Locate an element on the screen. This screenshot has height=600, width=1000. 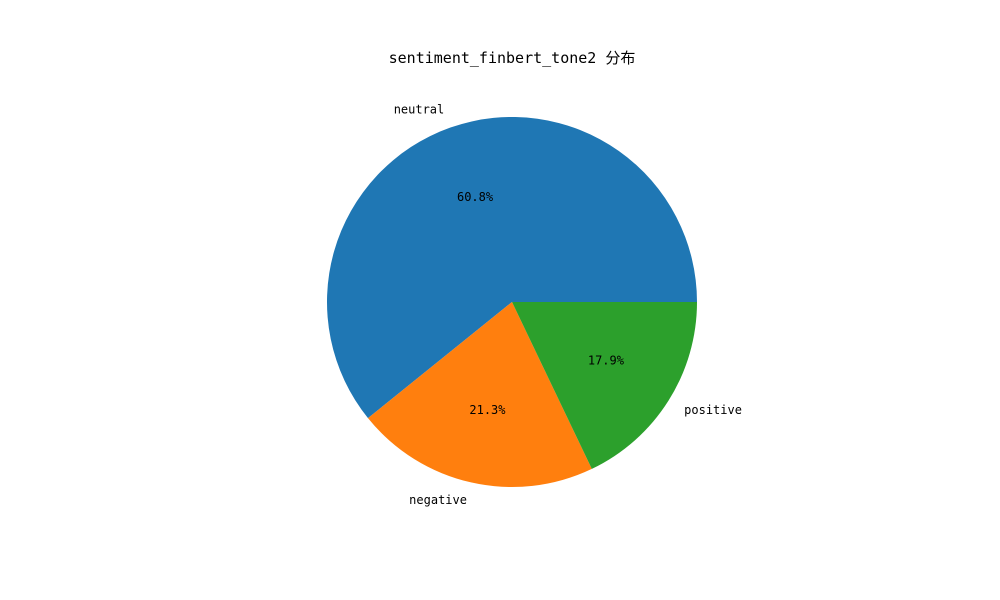
pie-slice-negative is located at coordinates (479, 394).